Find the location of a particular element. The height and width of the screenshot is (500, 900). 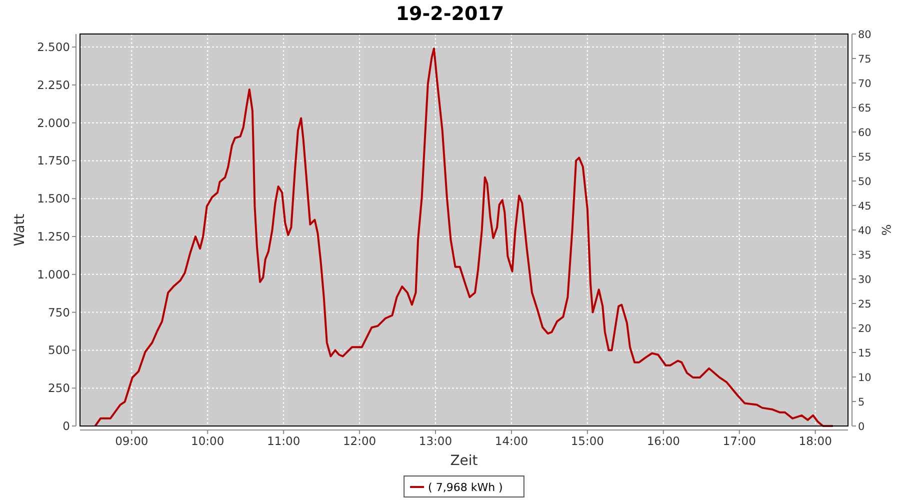

y-tick-label: 500 is located at coordinates (59, 350).